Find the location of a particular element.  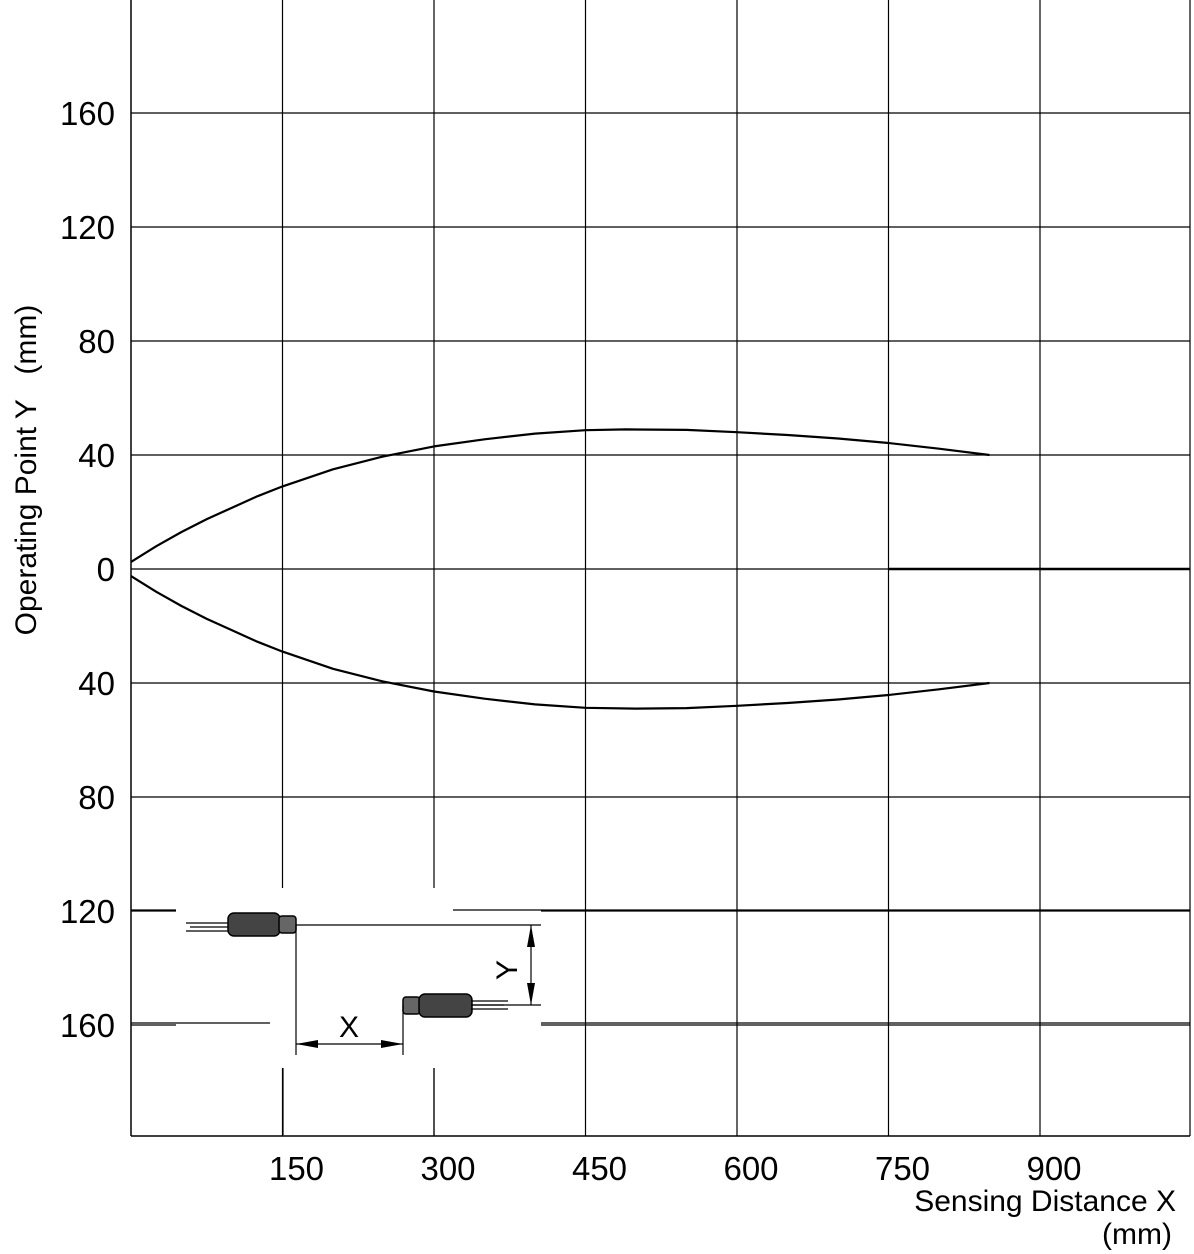

x-tick-label: 750 is located at coordinates (902, 1168).